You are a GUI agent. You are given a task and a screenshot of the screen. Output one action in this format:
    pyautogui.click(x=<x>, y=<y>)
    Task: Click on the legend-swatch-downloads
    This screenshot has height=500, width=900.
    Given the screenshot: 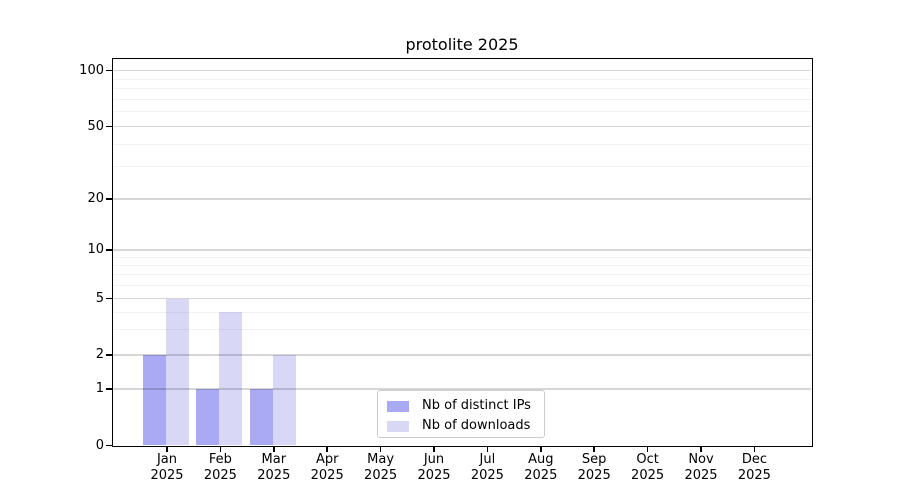 What is the action you would take?
    pyautogui.click(x=398, y=426)
    